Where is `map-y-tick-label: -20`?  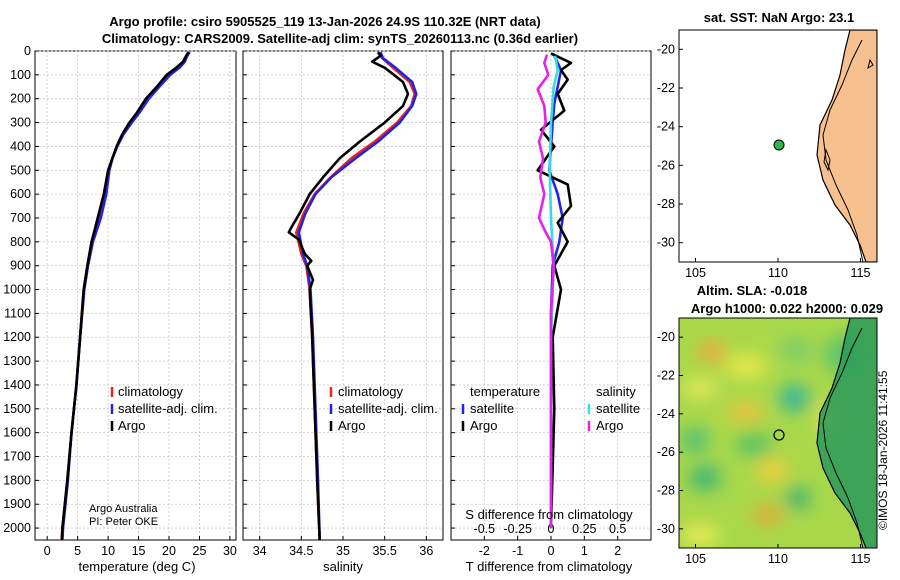
map-y-tick-label: -20 is located at coordinates (666, 337).